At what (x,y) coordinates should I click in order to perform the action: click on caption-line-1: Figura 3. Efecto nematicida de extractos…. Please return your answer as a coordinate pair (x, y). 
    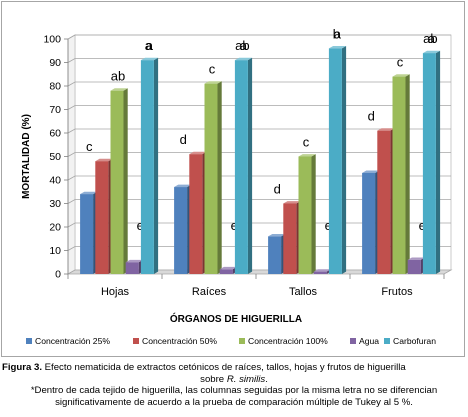
    Looking at the image, I should click on (234, 368).